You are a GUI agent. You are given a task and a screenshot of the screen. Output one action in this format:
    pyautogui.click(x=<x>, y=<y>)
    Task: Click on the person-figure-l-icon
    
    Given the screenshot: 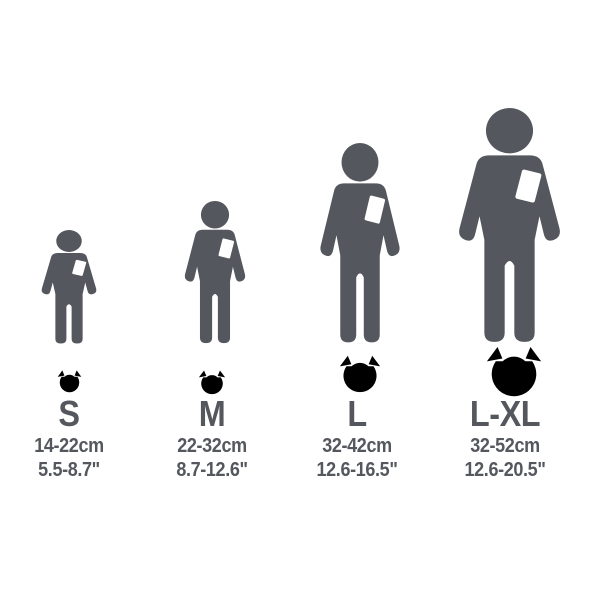 What is the action you would take?
    pyautogui.click(x=360, y=243)
    